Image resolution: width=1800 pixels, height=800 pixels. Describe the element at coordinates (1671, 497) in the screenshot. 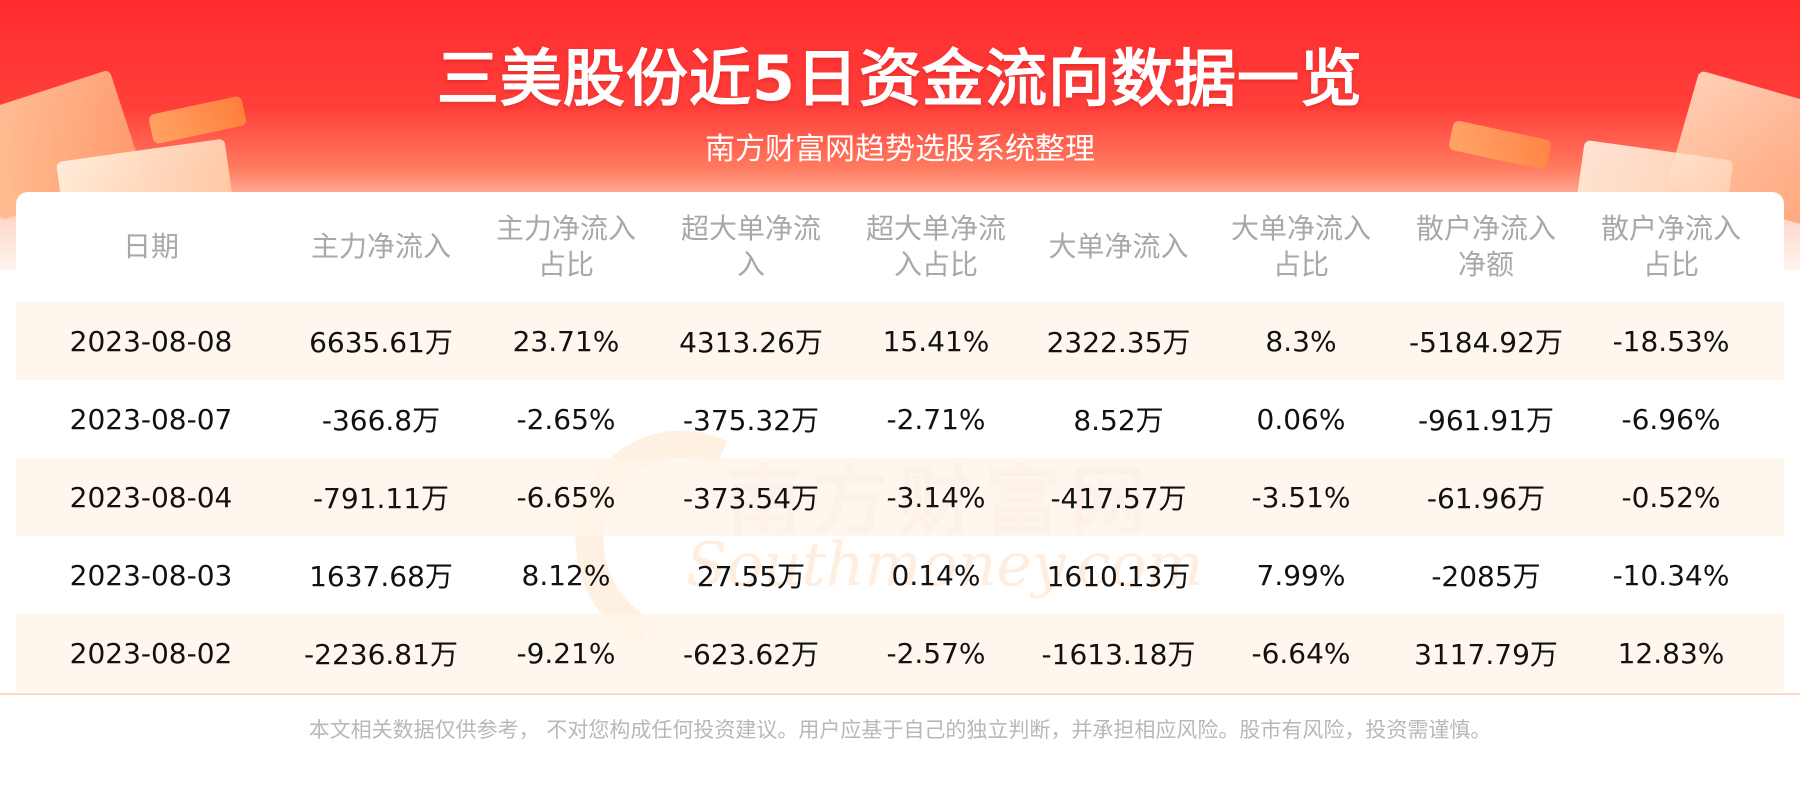

I see `cell-retail-net-inflow-ratio: -0.52%` at that location.